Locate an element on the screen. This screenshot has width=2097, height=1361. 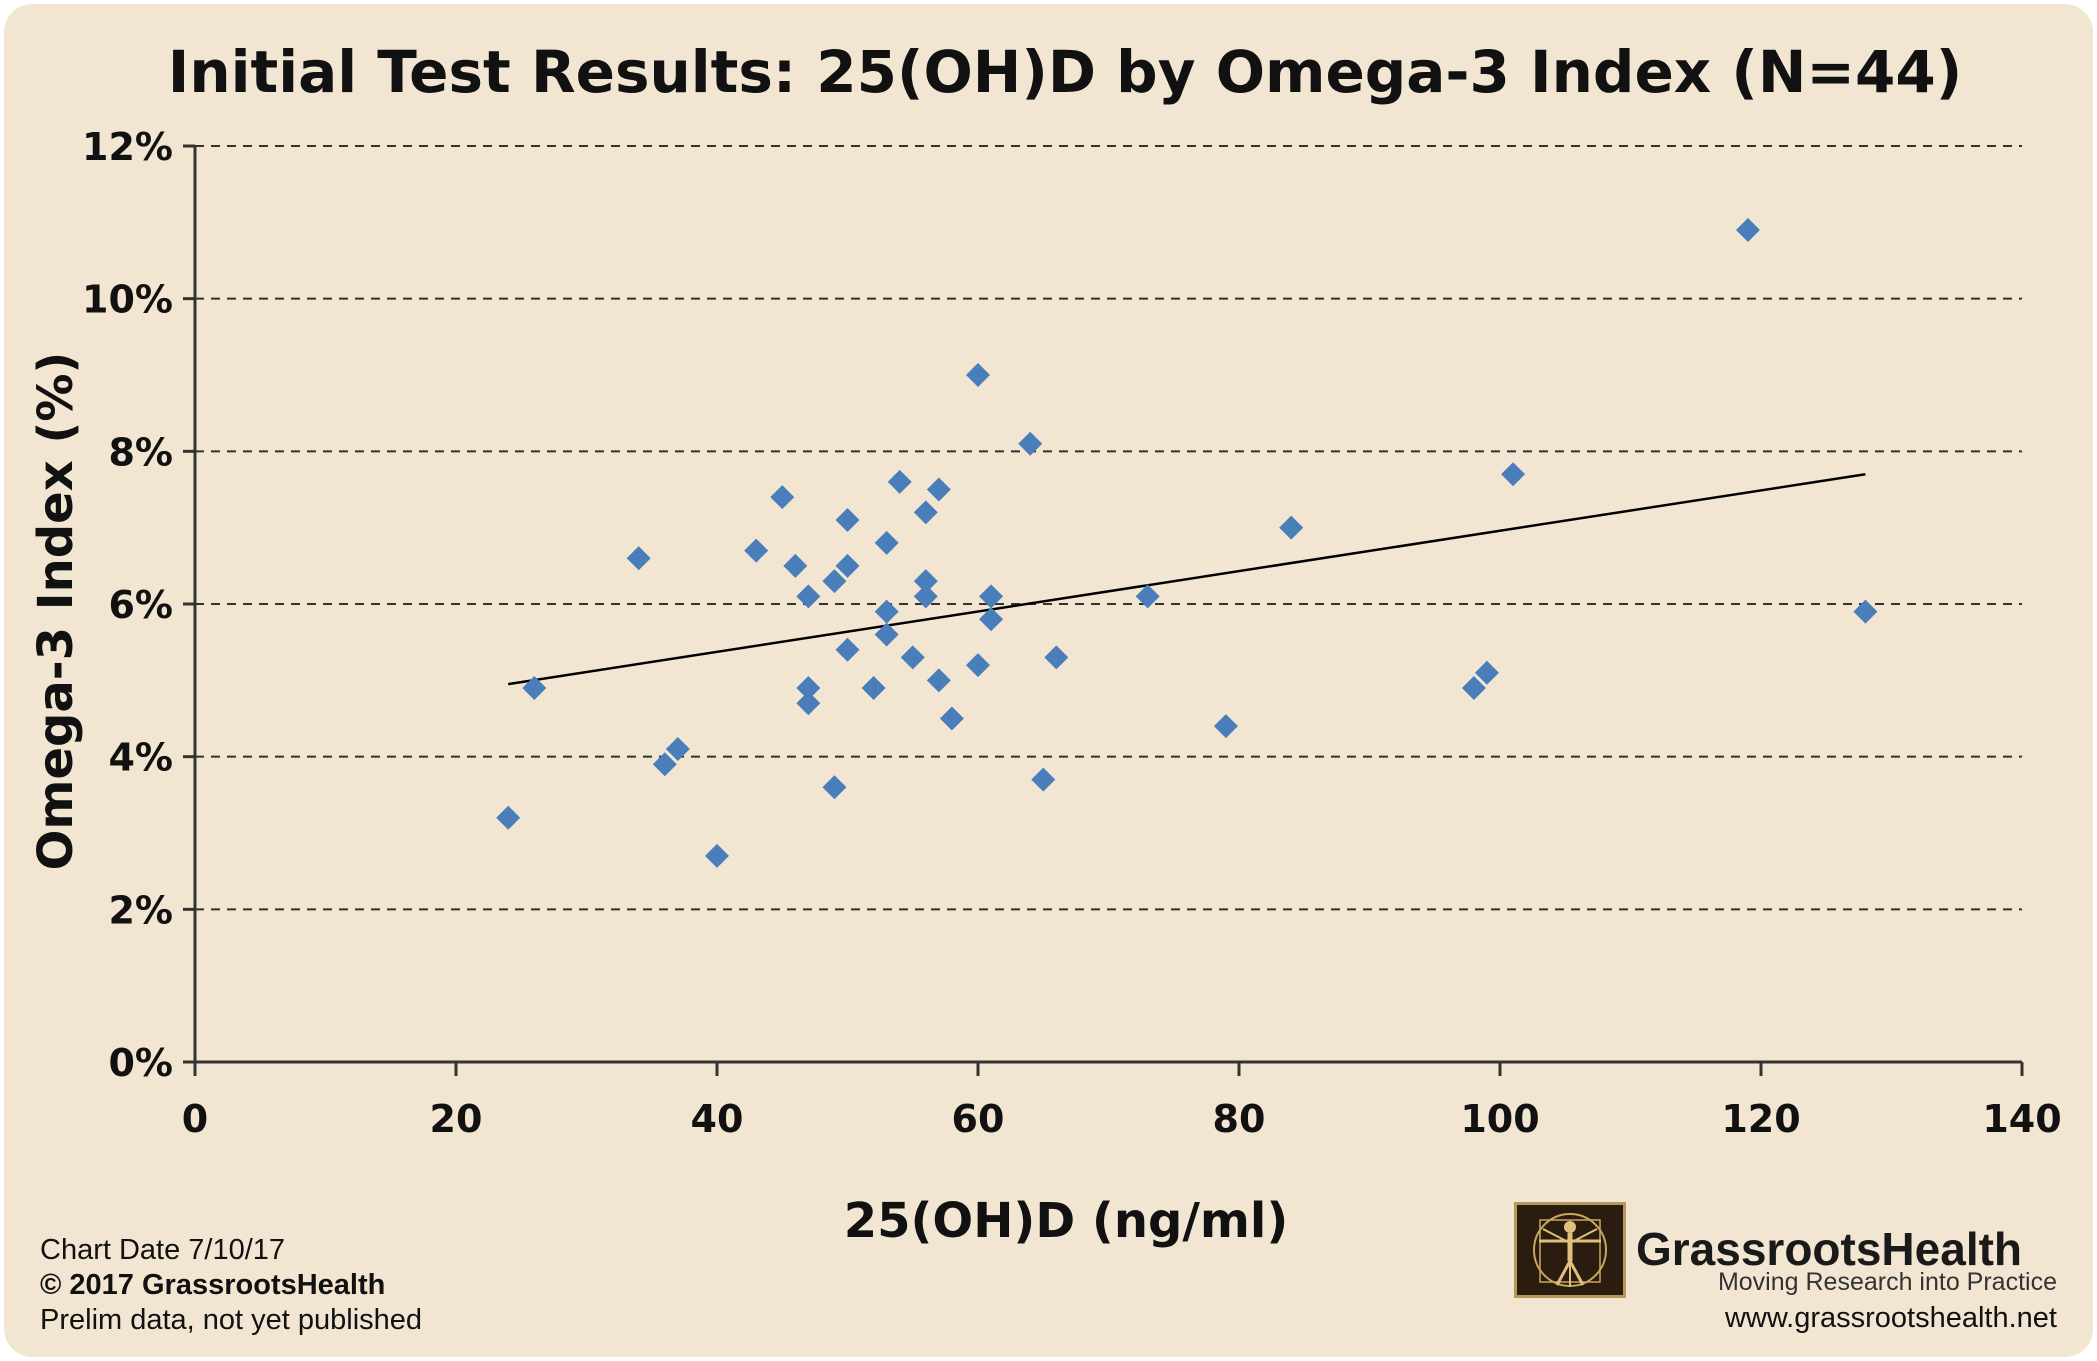
y-tick-label: 4% is located at coordinates (140, 758).